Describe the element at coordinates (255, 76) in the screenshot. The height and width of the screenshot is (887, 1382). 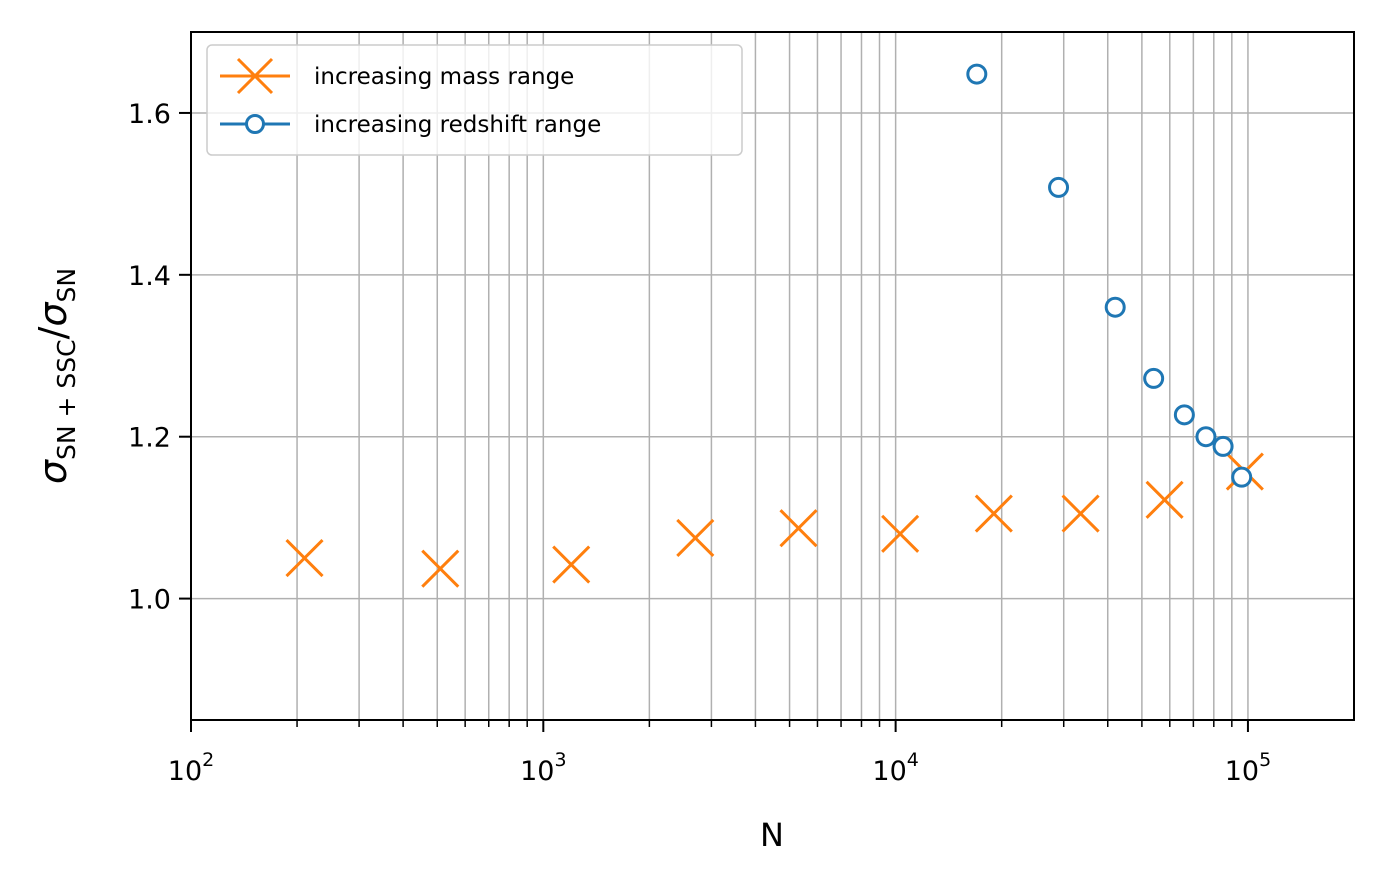
I see `legend-marker-mass` at that location.